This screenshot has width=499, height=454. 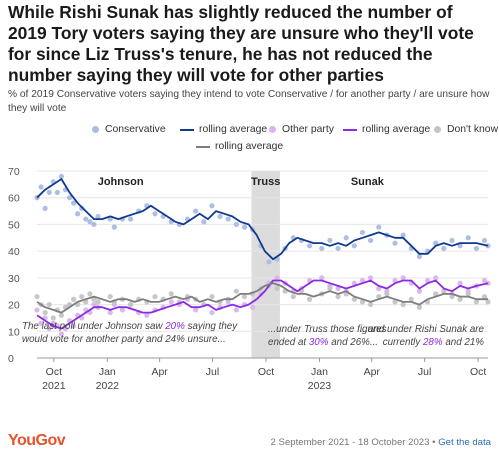 What do you see at coordinates (14, 332) in the screenshot?
I see `y-tick-label: 10` at bounding box center [14, 332].